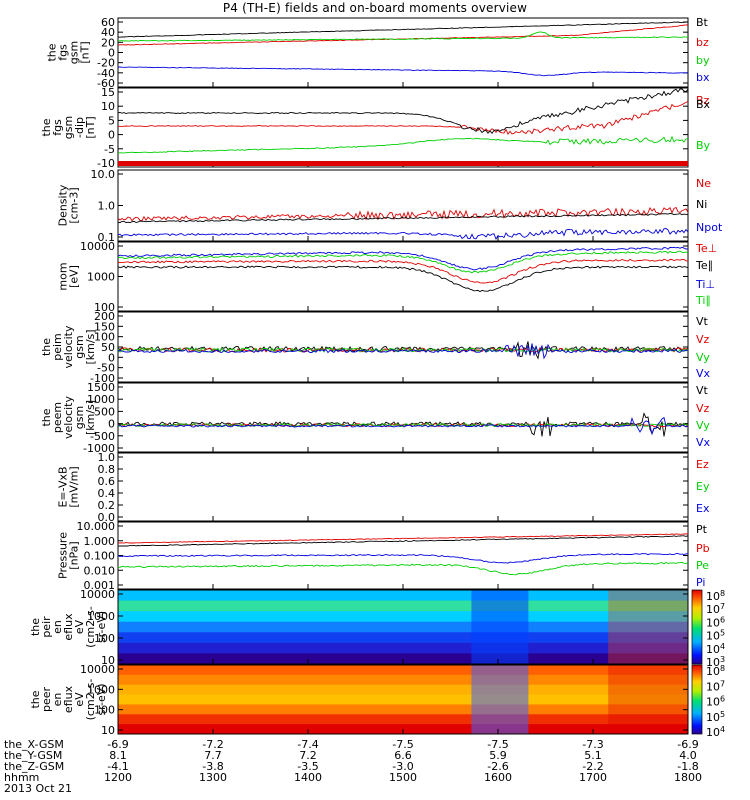 Image resolution: width=750 pixels, height=800 pixels. Describe the element at coordinates (38, 788) in the screenshot. I see `date-label: 2013 Oct 21` at that location.